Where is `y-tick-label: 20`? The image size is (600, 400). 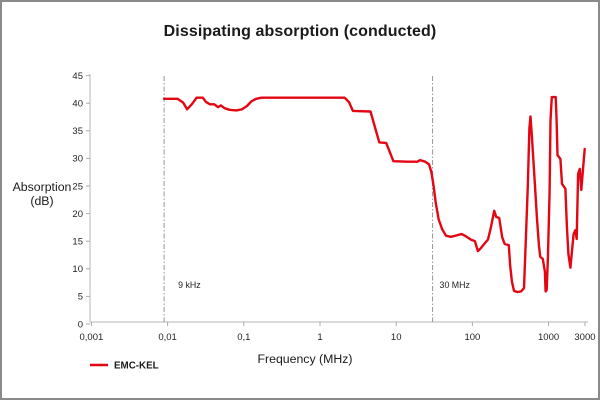 y-tick-label: 20 is located at coordinates (77, 214).